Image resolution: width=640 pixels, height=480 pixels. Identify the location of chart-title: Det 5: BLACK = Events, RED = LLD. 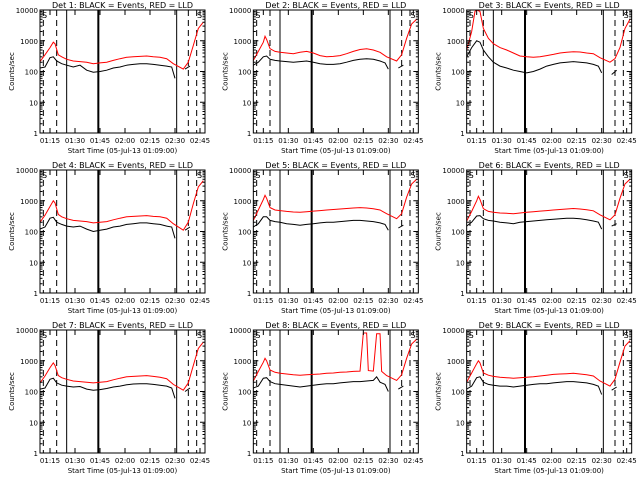
(335, 165).